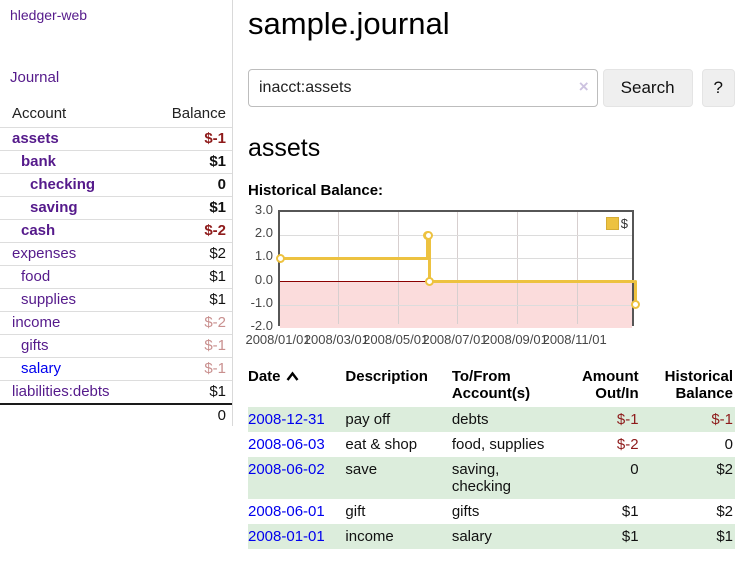  I want to click on transaction-row: 2008-01-01 income salary $1 $1, so click(491, 536).